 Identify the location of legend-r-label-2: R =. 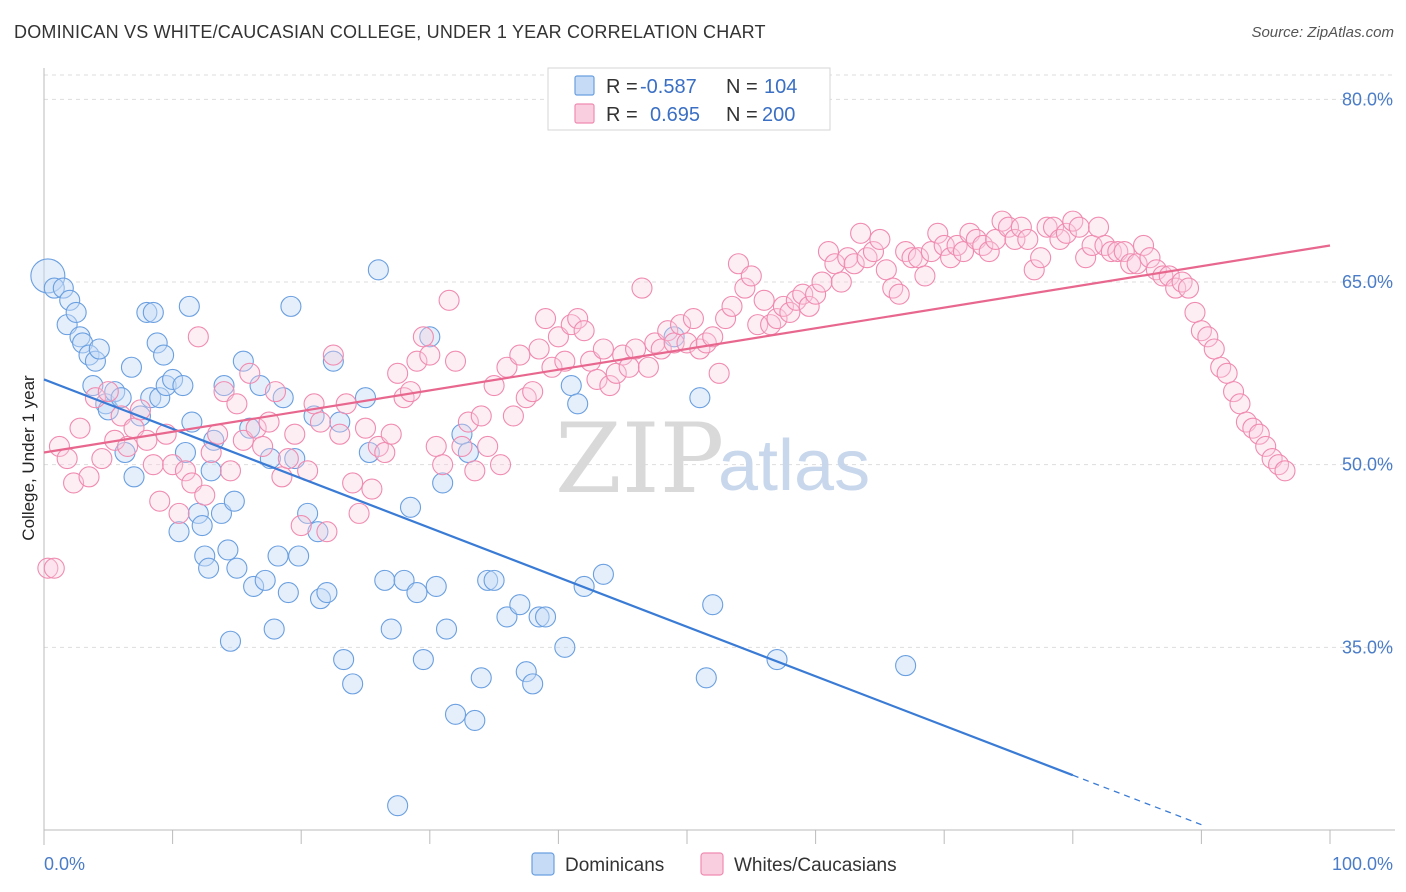
(622, 115).